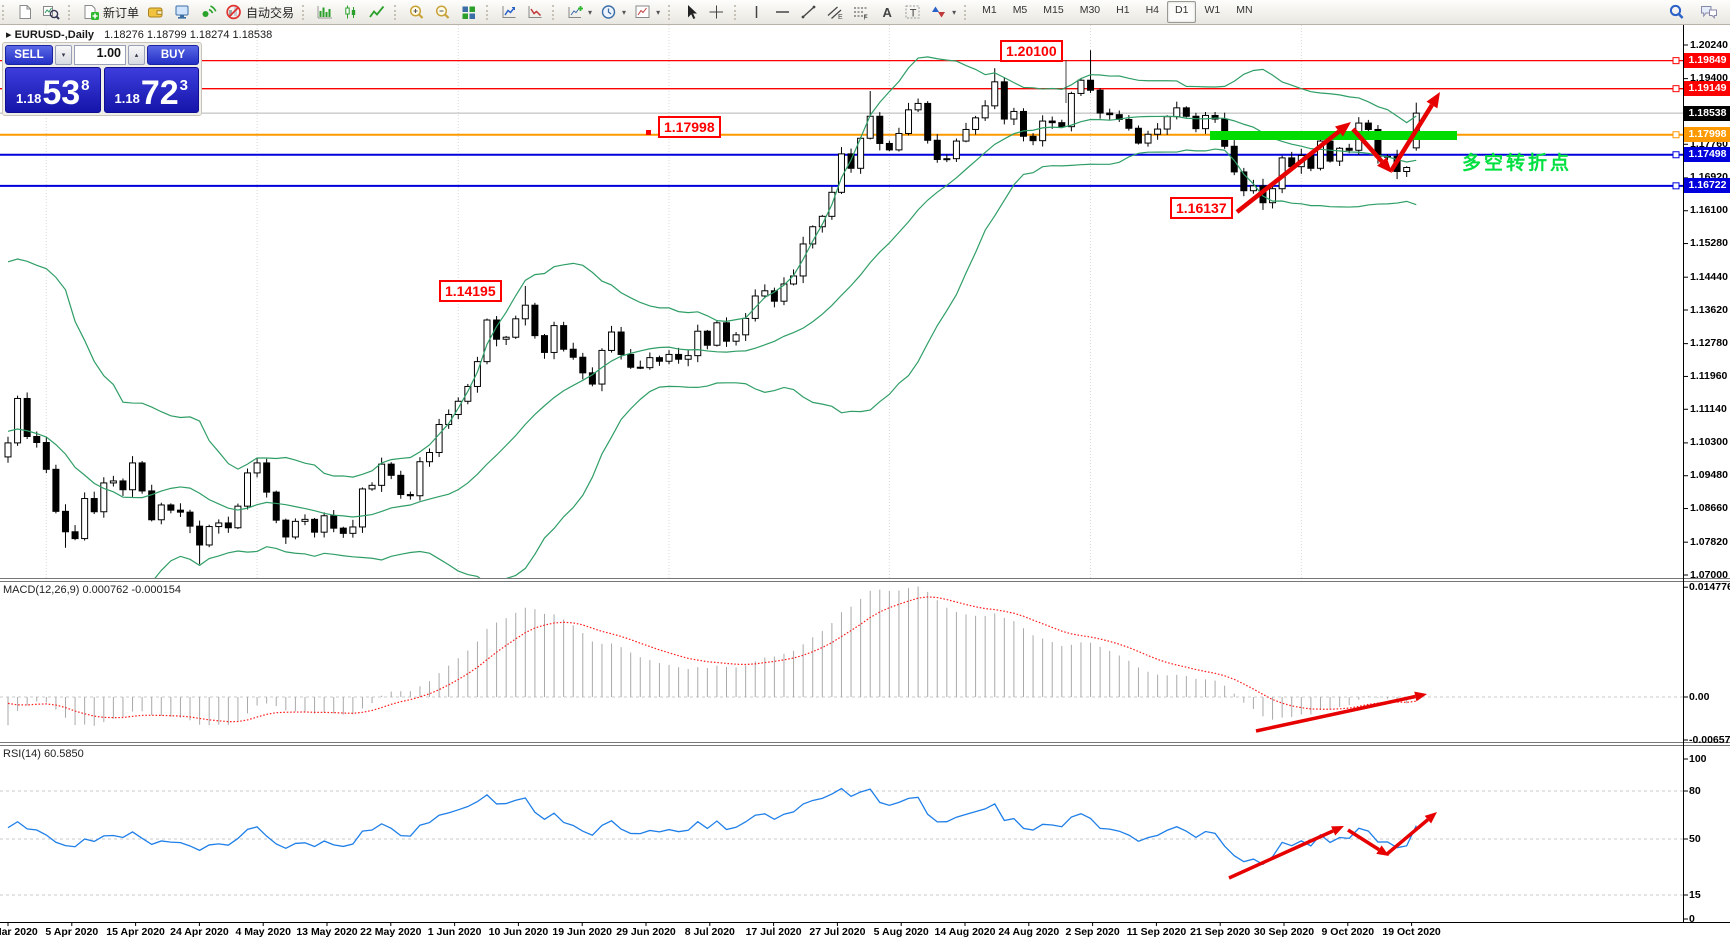  I want to click on wallet-icon, so click(155, 12).